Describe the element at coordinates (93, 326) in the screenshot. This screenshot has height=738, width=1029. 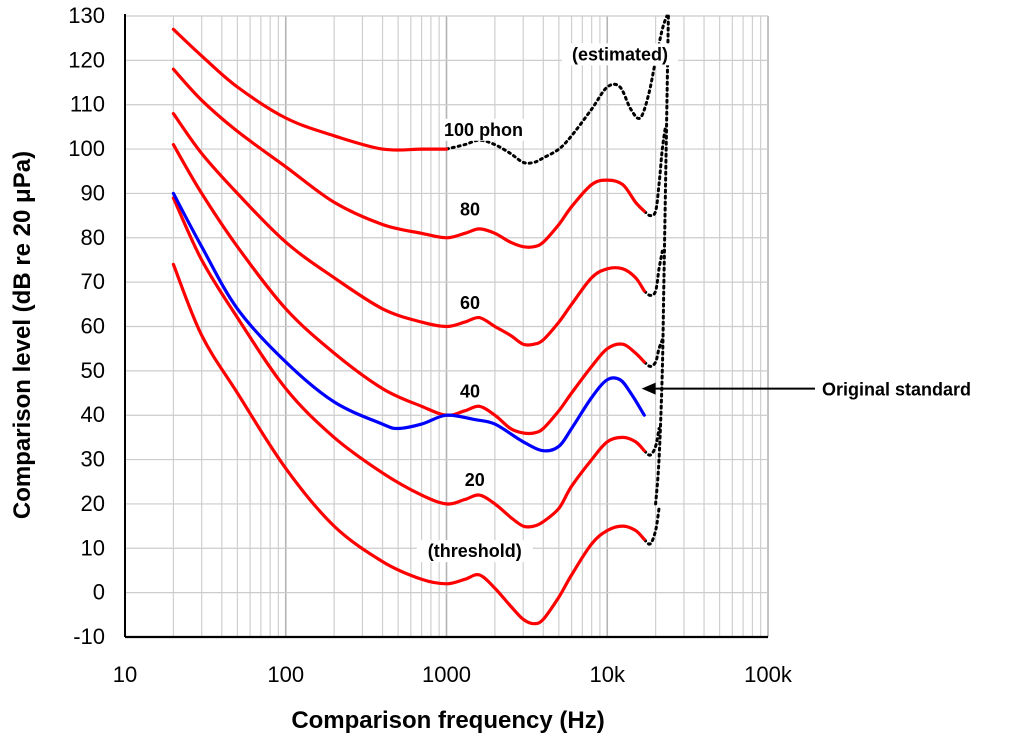
I see `y-tick-label: 60` at that location.